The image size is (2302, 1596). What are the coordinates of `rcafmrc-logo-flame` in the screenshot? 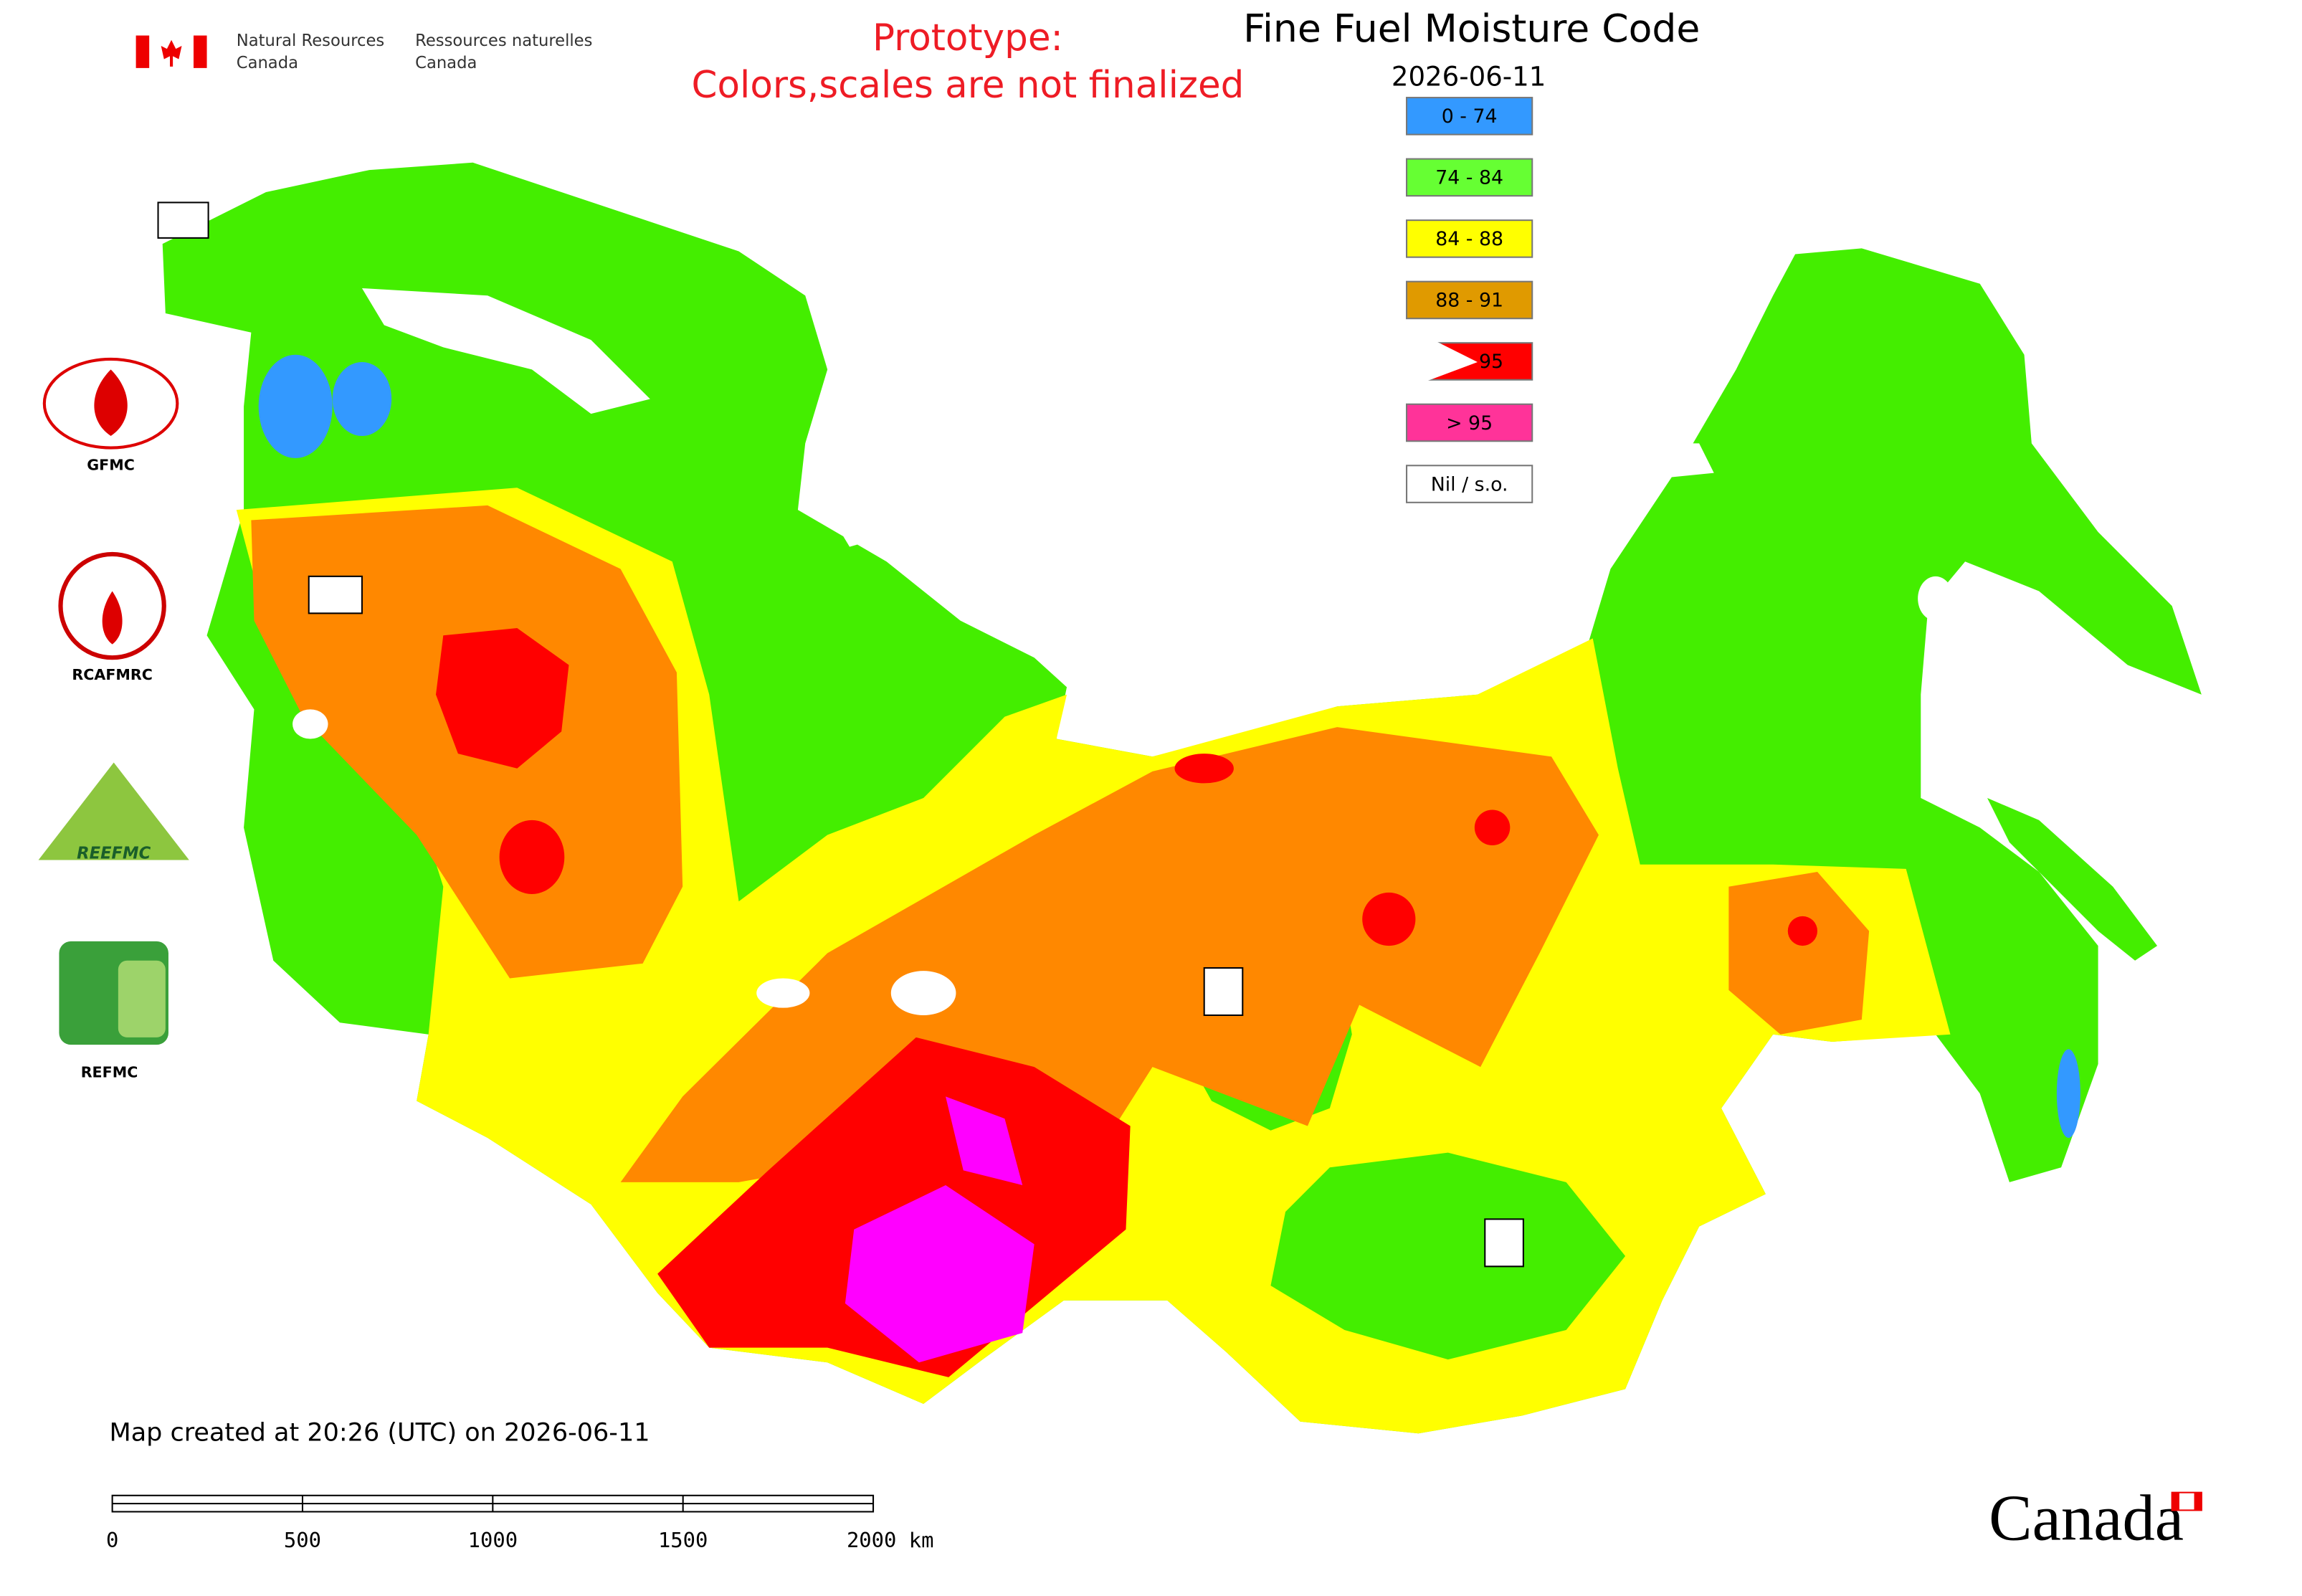 It's located at (113, 618).